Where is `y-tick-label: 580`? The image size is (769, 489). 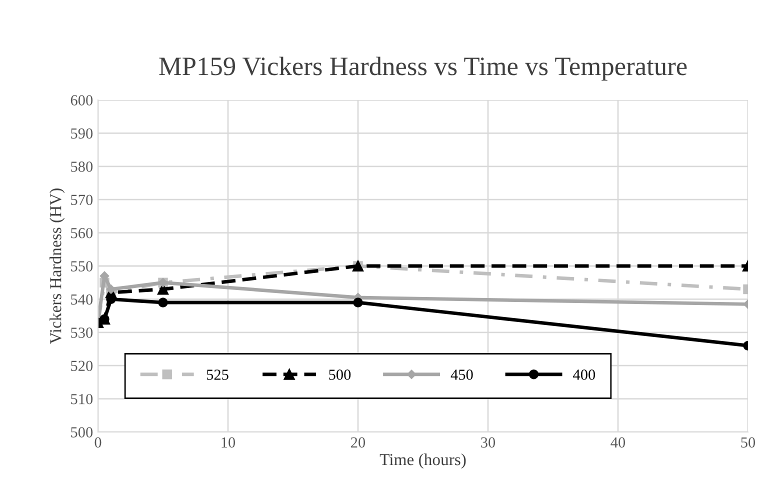 y-tick-label: 580 is located at coordinates (82, 167).